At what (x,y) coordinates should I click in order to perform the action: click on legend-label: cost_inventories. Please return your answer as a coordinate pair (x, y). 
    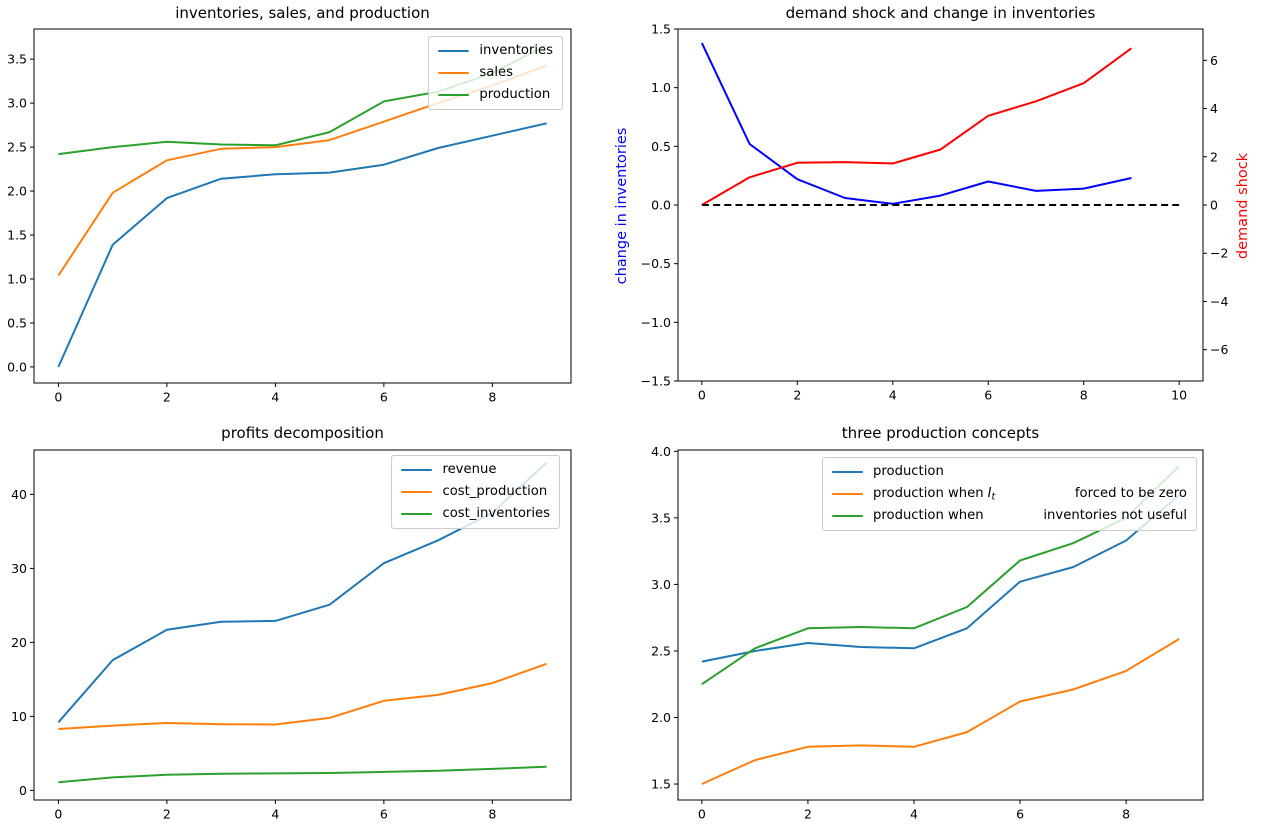
    Looking at the image, I should click on (496, 514).